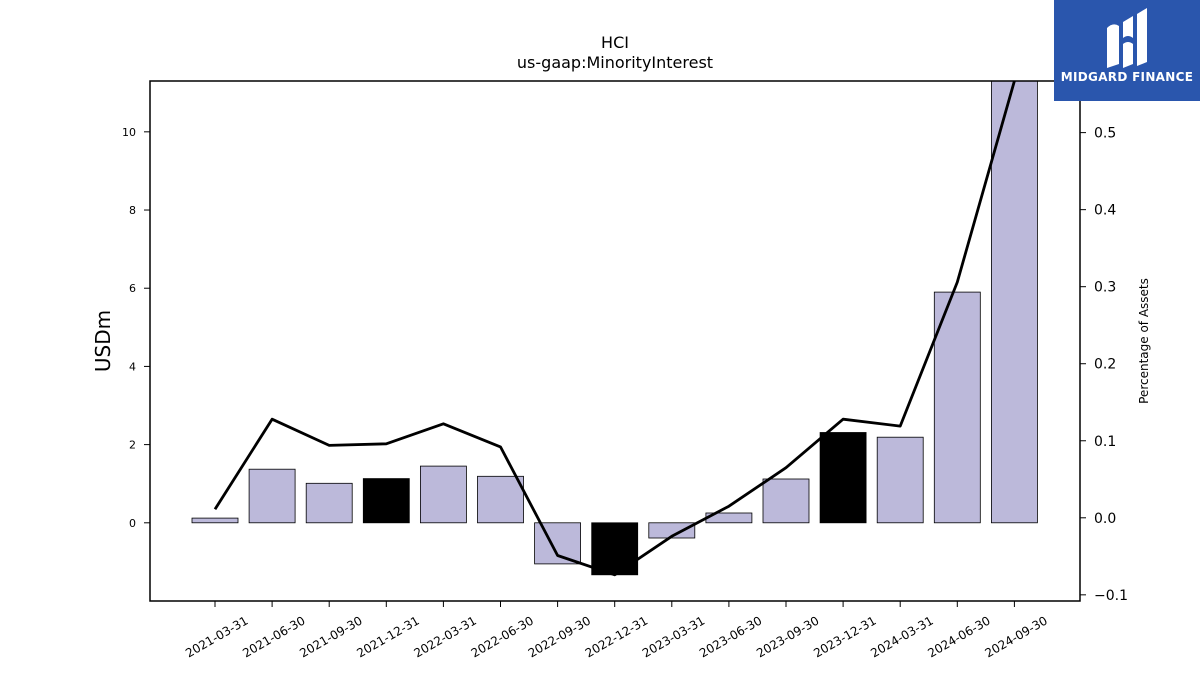  Describe the element at coordinates (136, 328) in the screenshot. I see `y-axis-left: 0 2 4 6 8 10` at that location.